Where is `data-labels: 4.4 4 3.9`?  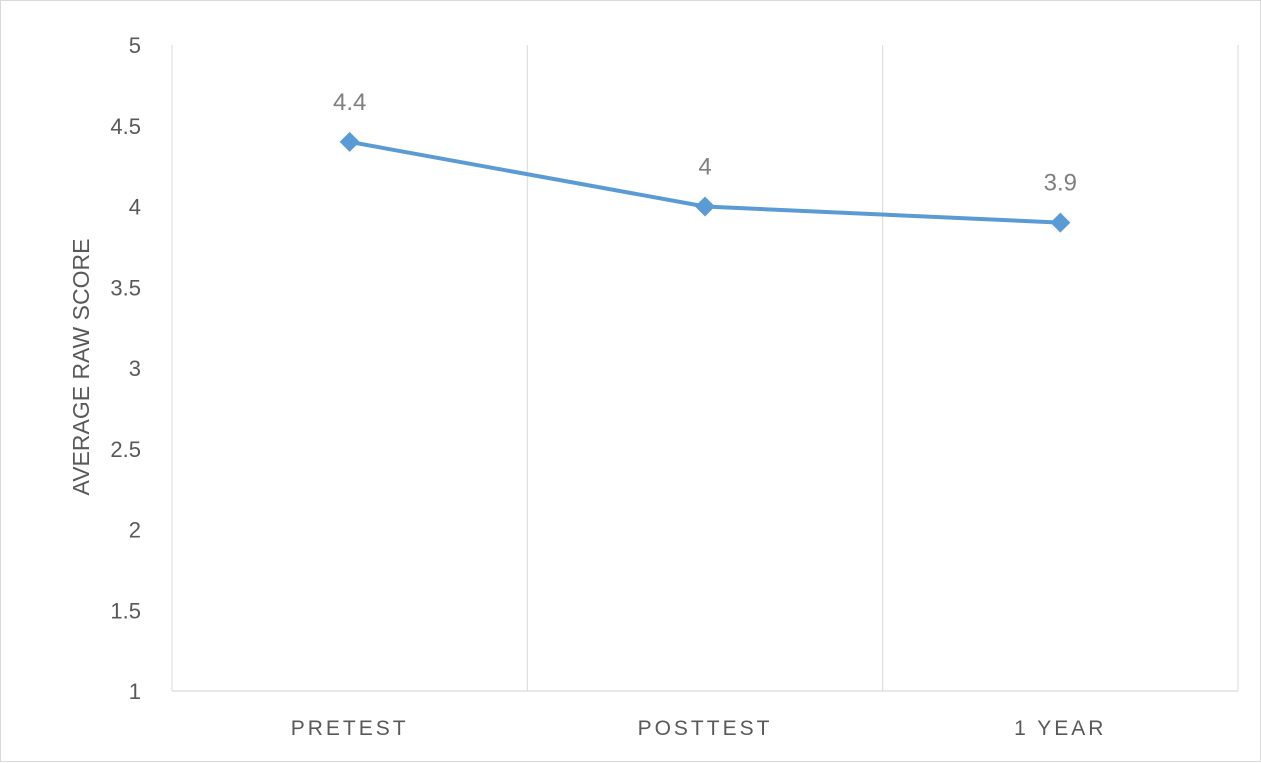 data-labels: 4.4 4 3.9 is located at coordinates (705, 143).